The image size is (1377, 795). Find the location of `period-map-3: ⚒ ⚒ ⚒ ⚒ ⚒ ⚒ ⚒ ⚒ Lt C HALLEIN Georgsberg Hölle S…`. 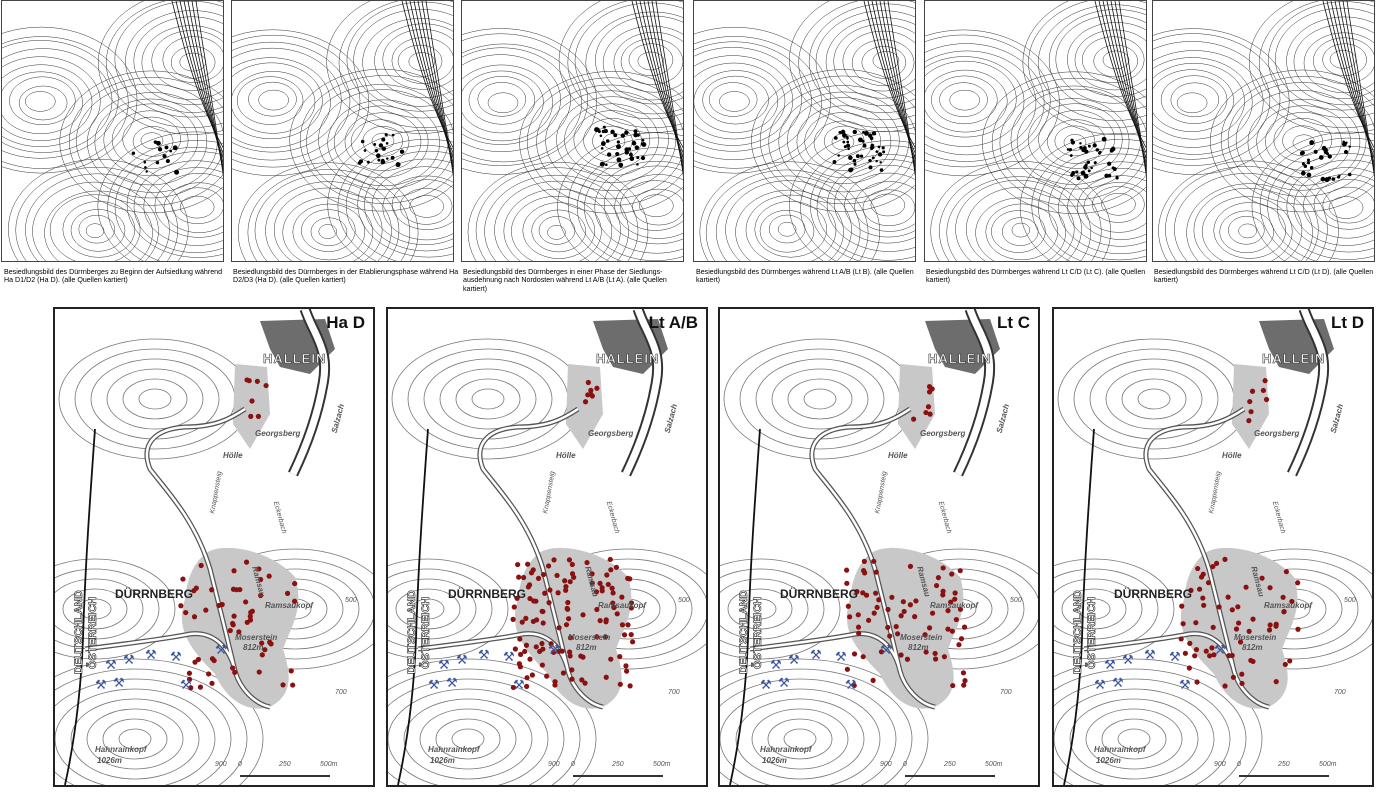

period-map-3: ⚒ ⚒ ⚒ ⚒ ⚒ ⚒ ⚒ ⚒ Lt C HALLEIN Georgsberg Hölle S… is located at coordinates (879, 547).